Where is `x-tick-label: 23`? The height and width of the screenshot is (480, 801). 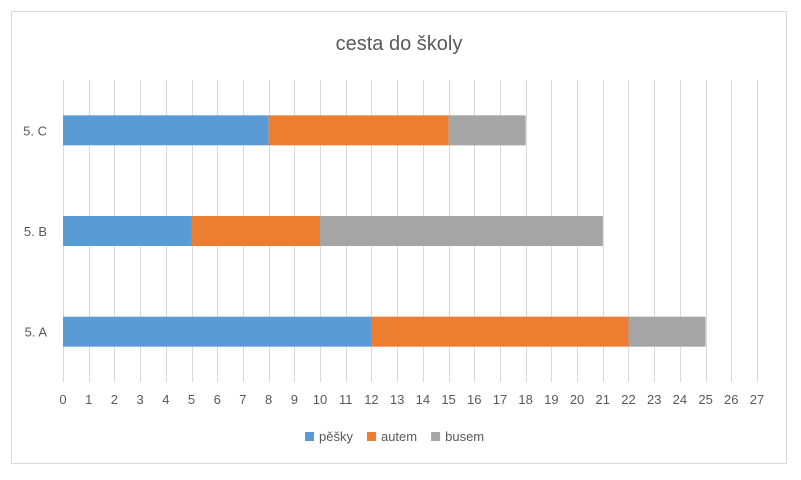 x-tick-label: 23 is located at coordinates (654, 399).